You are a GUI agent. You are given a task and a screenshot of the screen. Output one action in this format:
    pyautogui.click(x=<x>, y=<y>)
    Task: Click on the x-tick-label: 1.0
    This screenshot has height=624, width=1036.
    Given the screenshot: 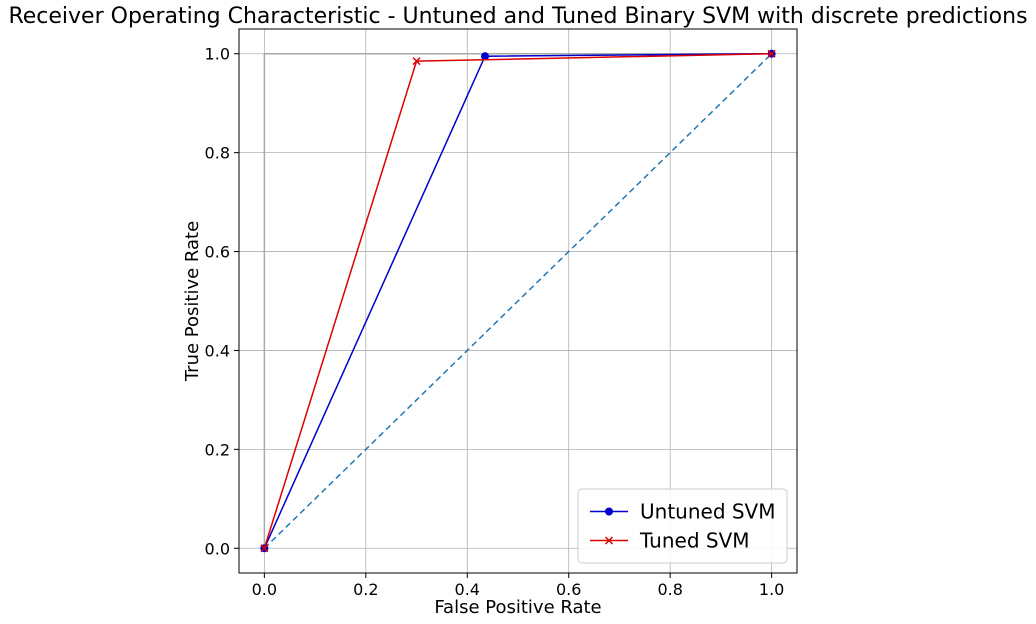 What is the action you would take?
    pyautogui.click(x=771, y=589)
    